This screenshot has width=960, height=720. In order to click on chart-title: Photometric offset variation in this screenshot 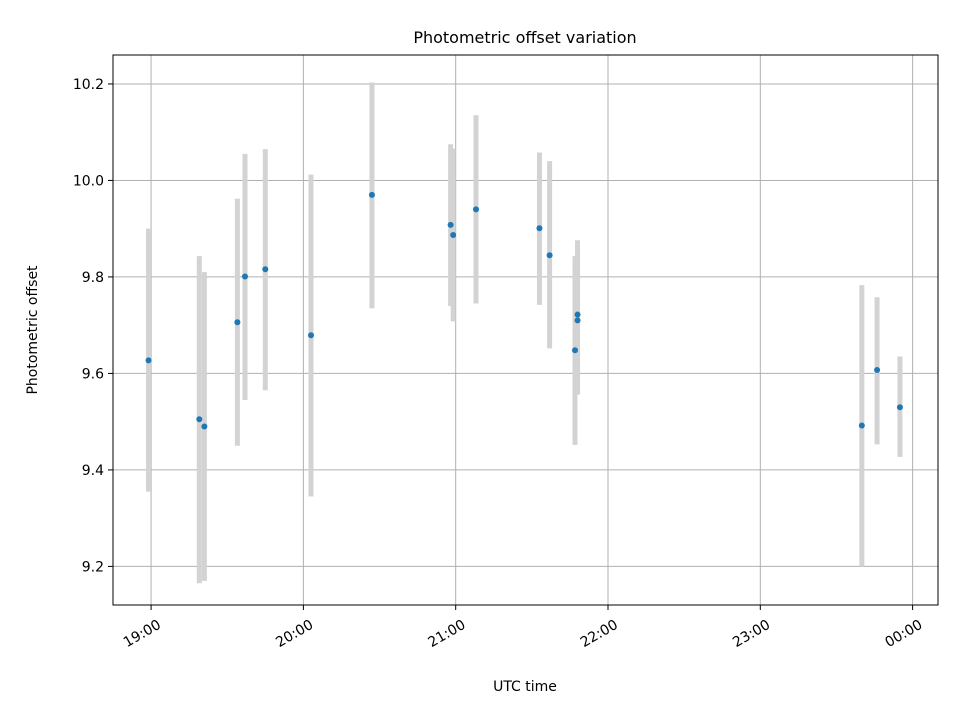, I will do `click(524, 37)`.